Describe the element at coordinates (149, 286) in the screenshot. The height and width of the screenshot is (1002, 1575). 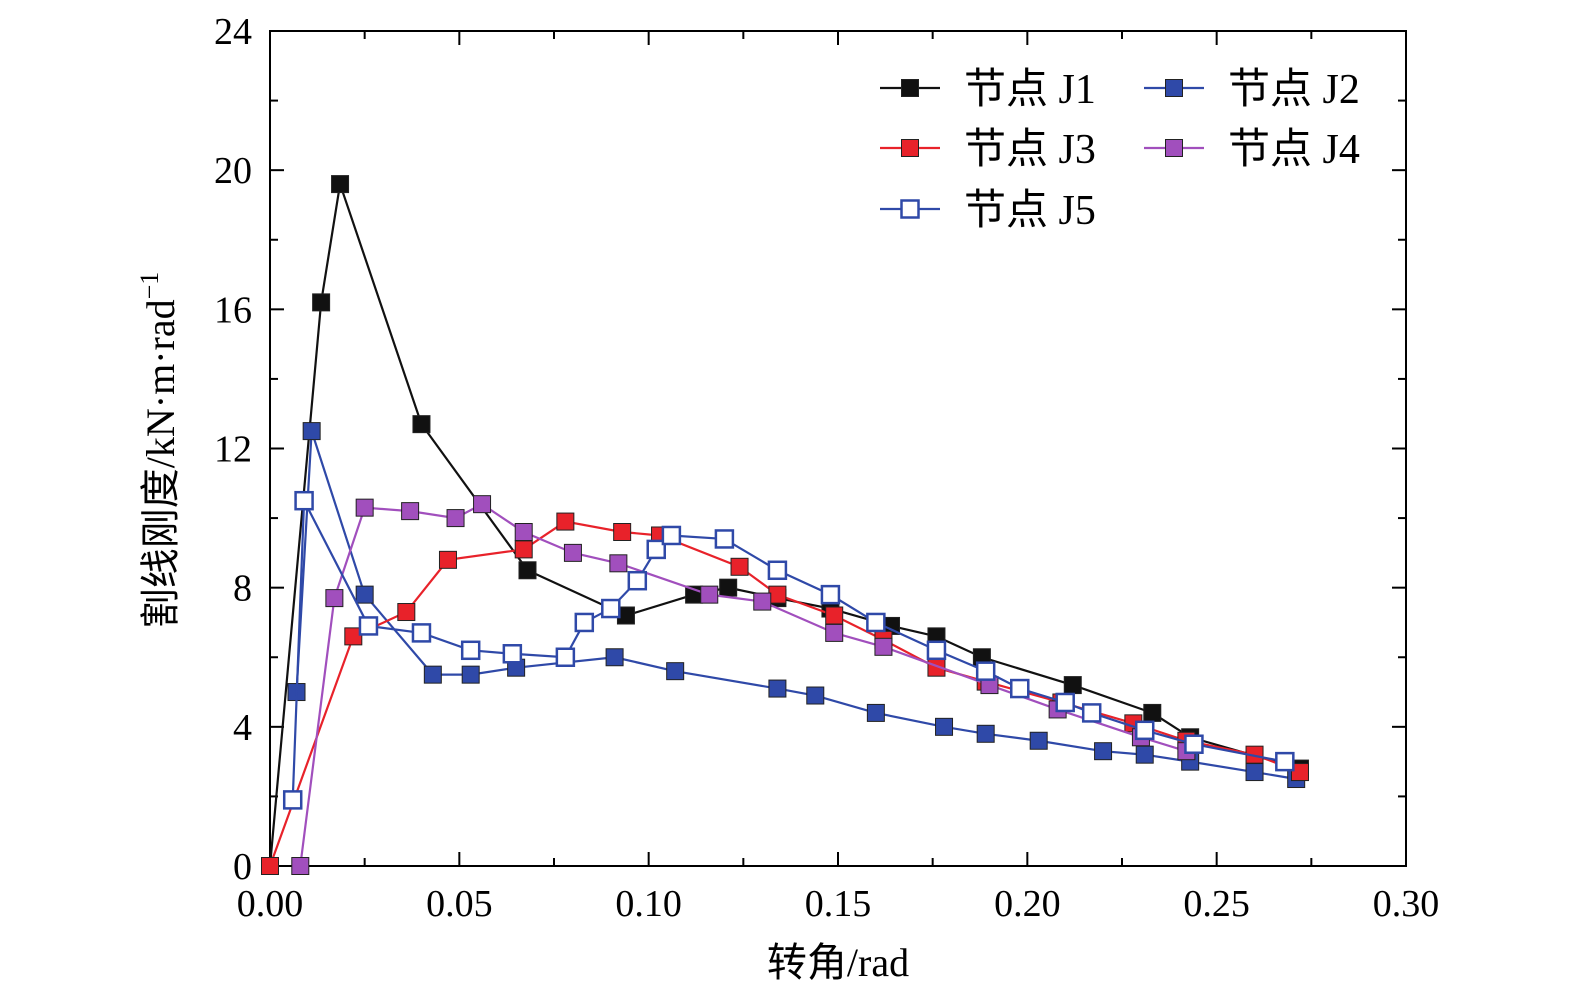
I see `y-axis-title-superscript: −1` at that location.